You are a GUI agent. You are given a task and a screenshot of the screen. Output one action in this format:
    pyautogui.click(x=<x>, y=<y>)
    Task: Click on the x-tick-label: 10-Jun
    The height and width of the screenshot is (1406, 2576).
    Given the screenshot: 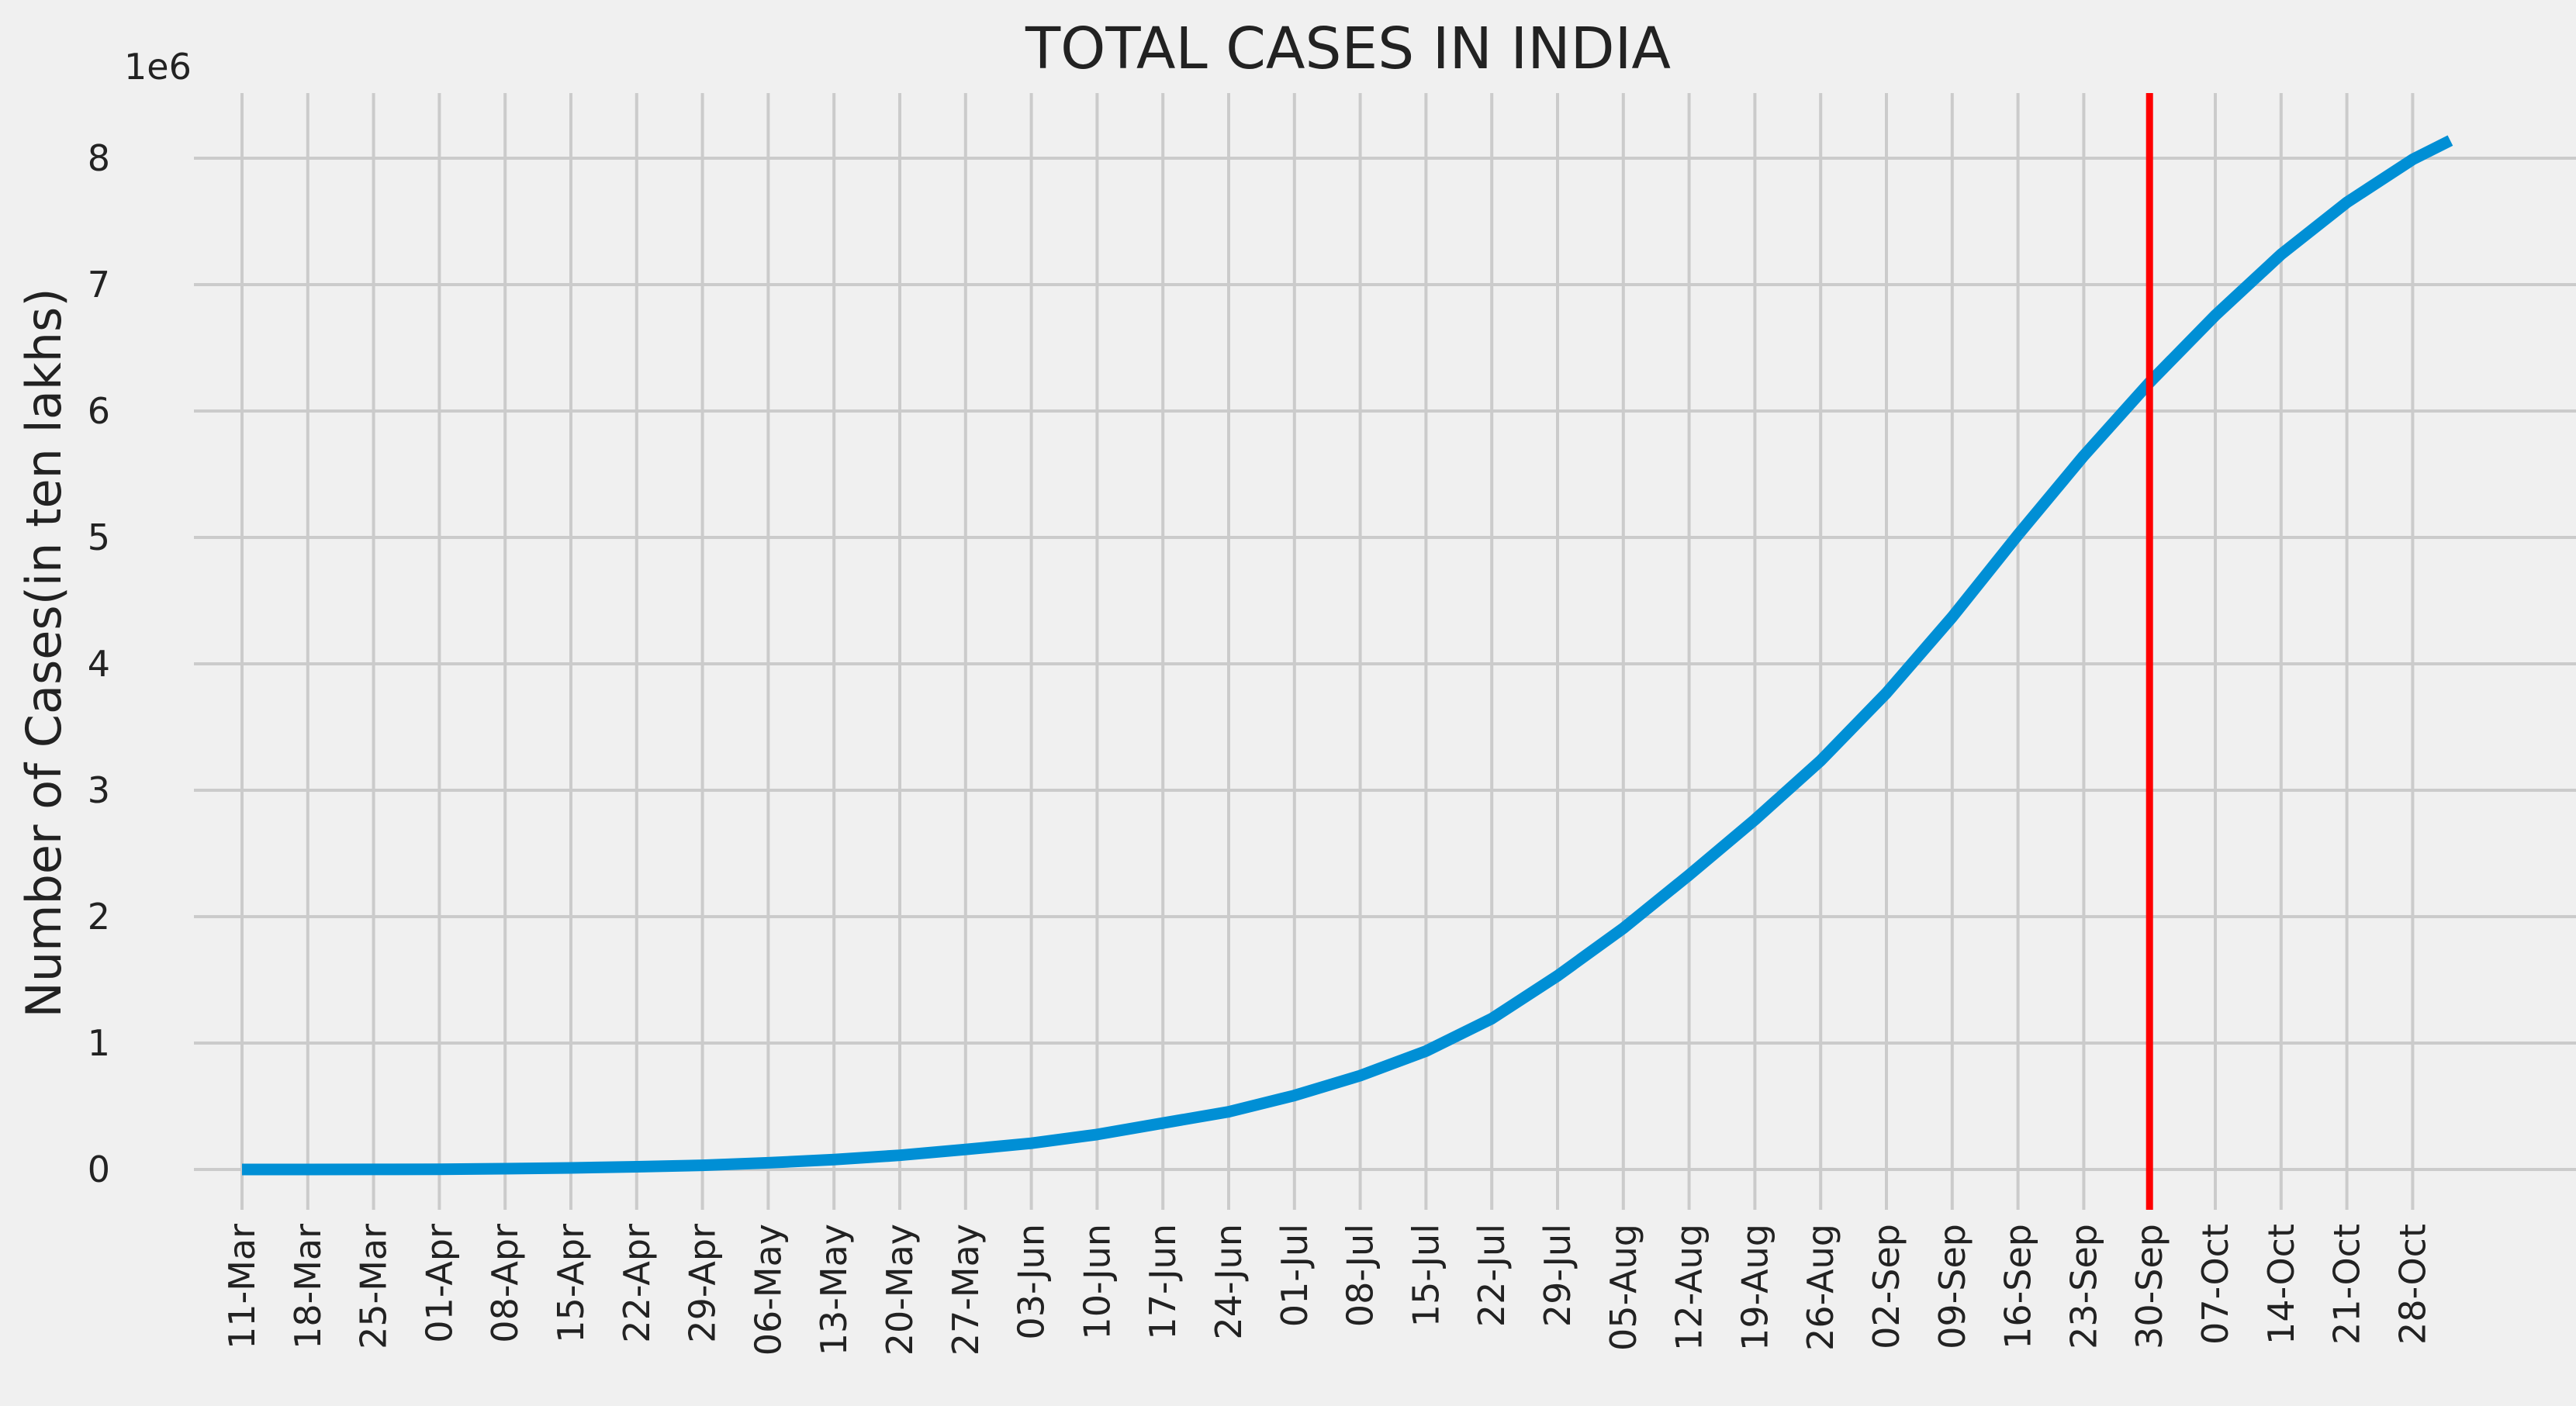 What is the action you would take?
    pyautogui.click(x=1097, y=1282)
    